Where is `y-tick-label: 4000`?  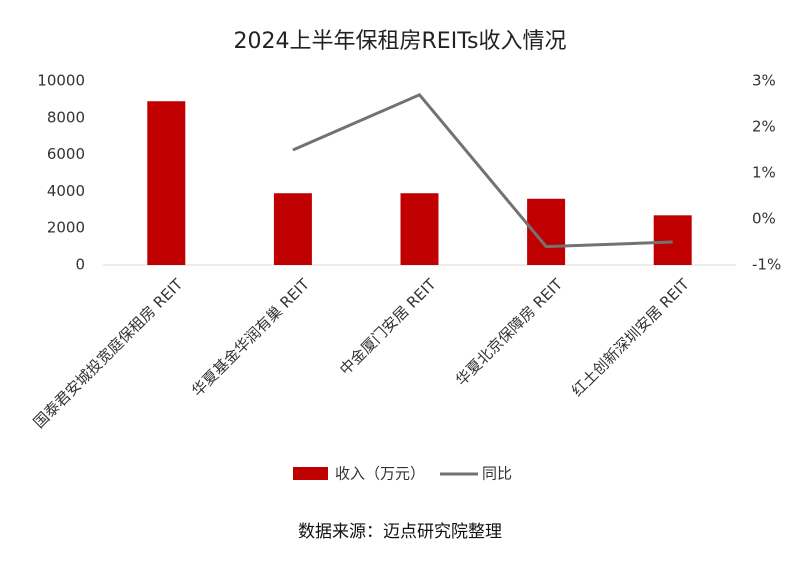
y-tick-label: 4000 is located at coordinates (66, 191).